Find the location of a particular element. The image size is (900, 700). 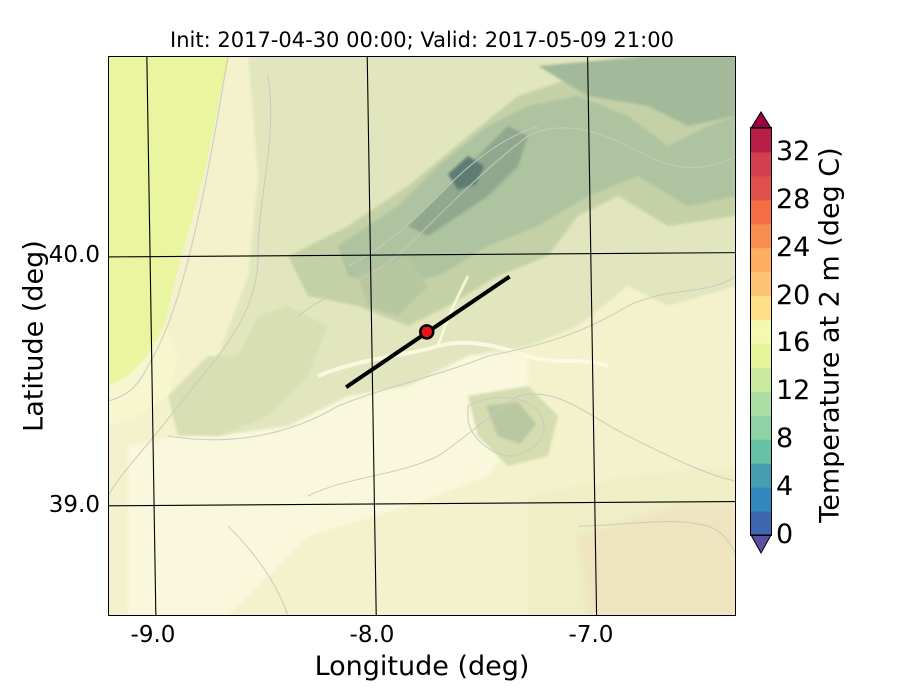

colorbar-extend-max-arrow is located at coordinates (761, 120).